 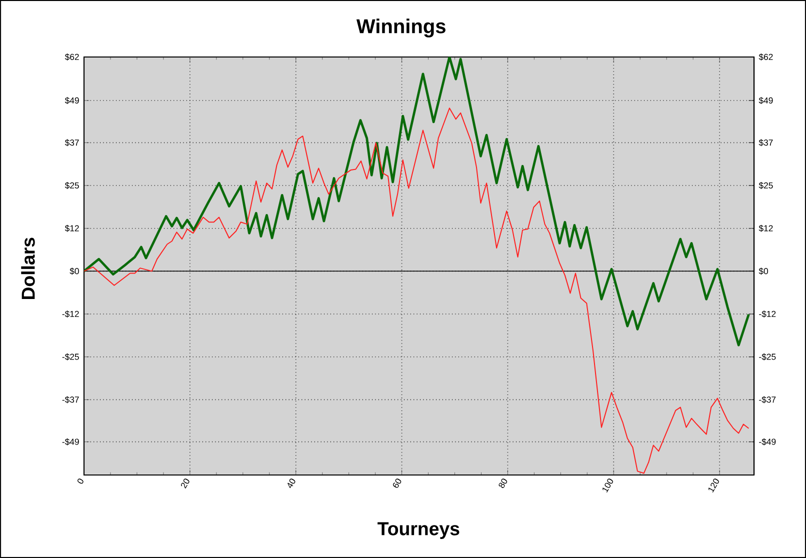 What do you see at coordinates (767, 442) in the screenshot?
I see `y2-tick-label: -$49` at bounding box center [767, 442].